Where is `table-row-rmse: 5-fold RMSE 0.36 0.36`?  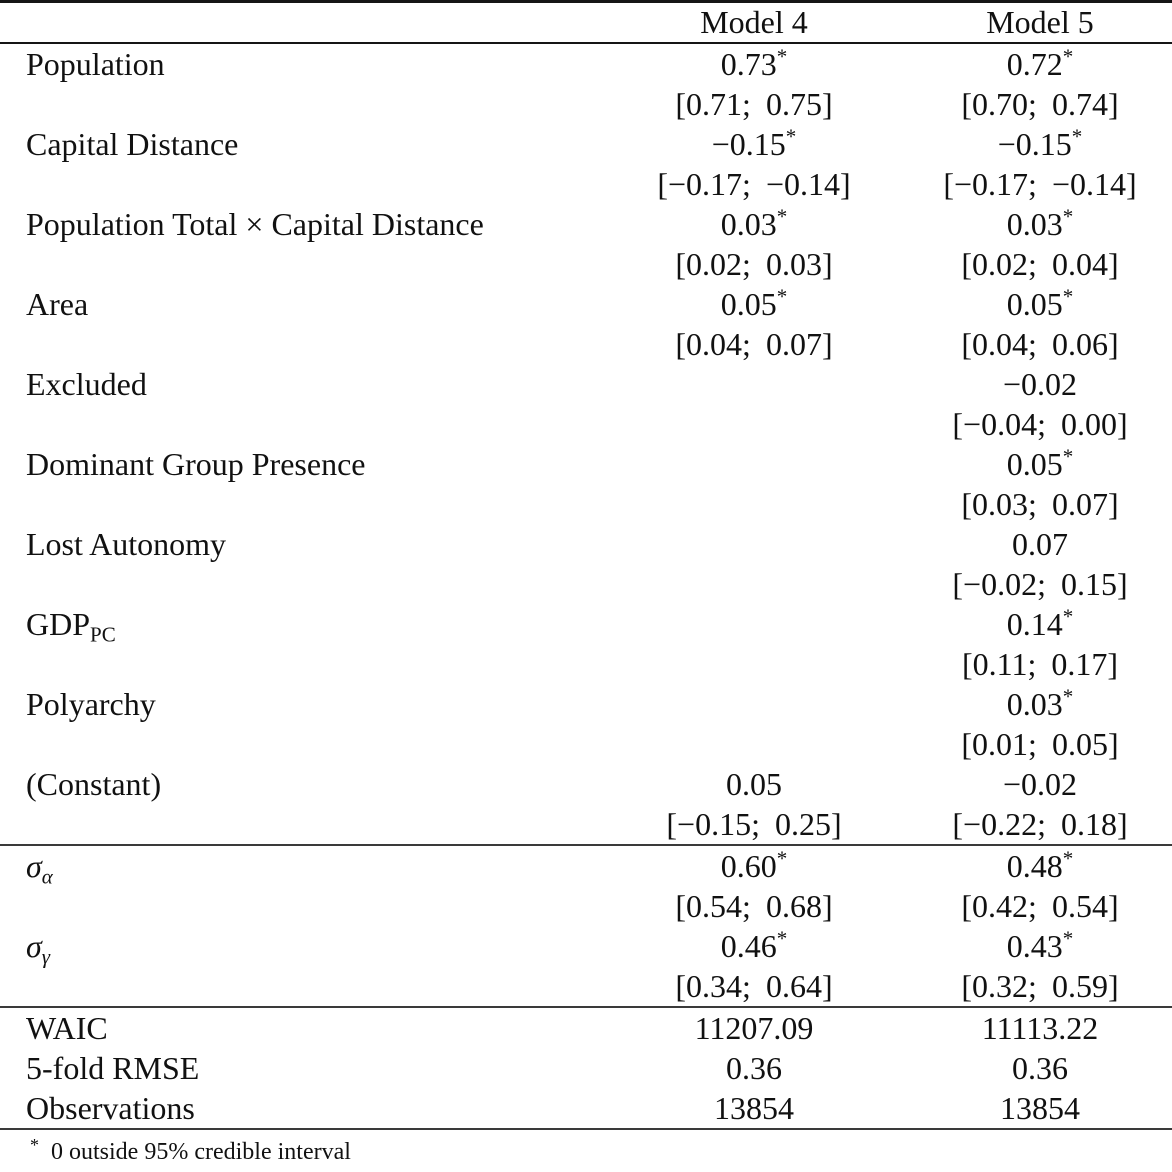 table-row-rmse: 5-fold RMSE 0.36 0.36 is located at coordinates (586, 1068).